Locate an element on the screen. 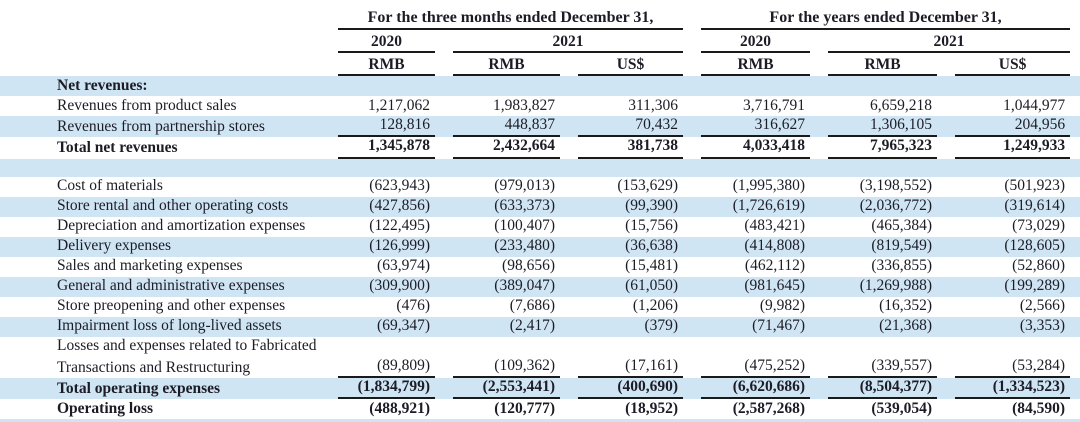  cell-value: (389,047) is located at coordinates (524, 286).